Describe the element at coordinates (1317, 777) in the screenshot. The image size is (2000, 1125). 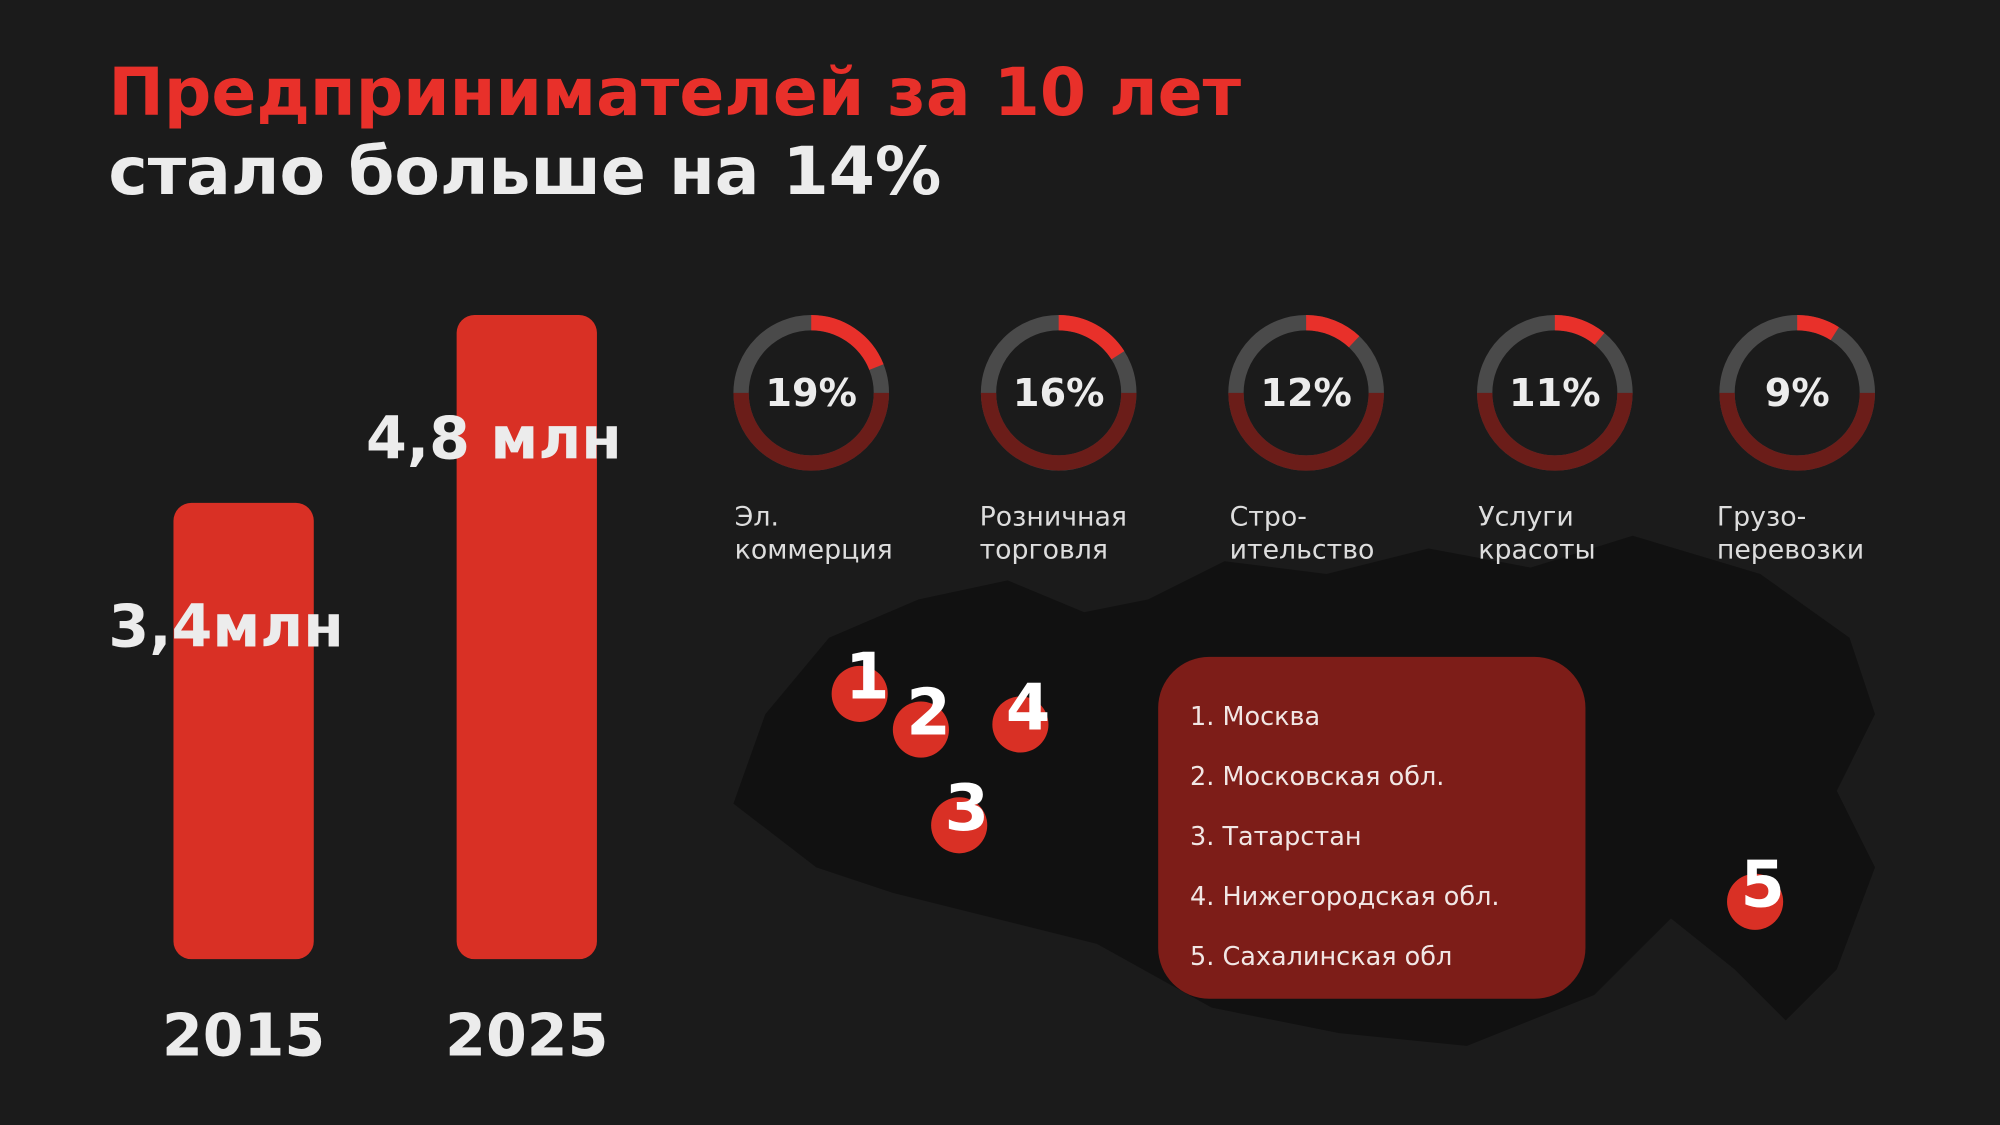
I see `legend-item: 2. Московская обл.` at that location.